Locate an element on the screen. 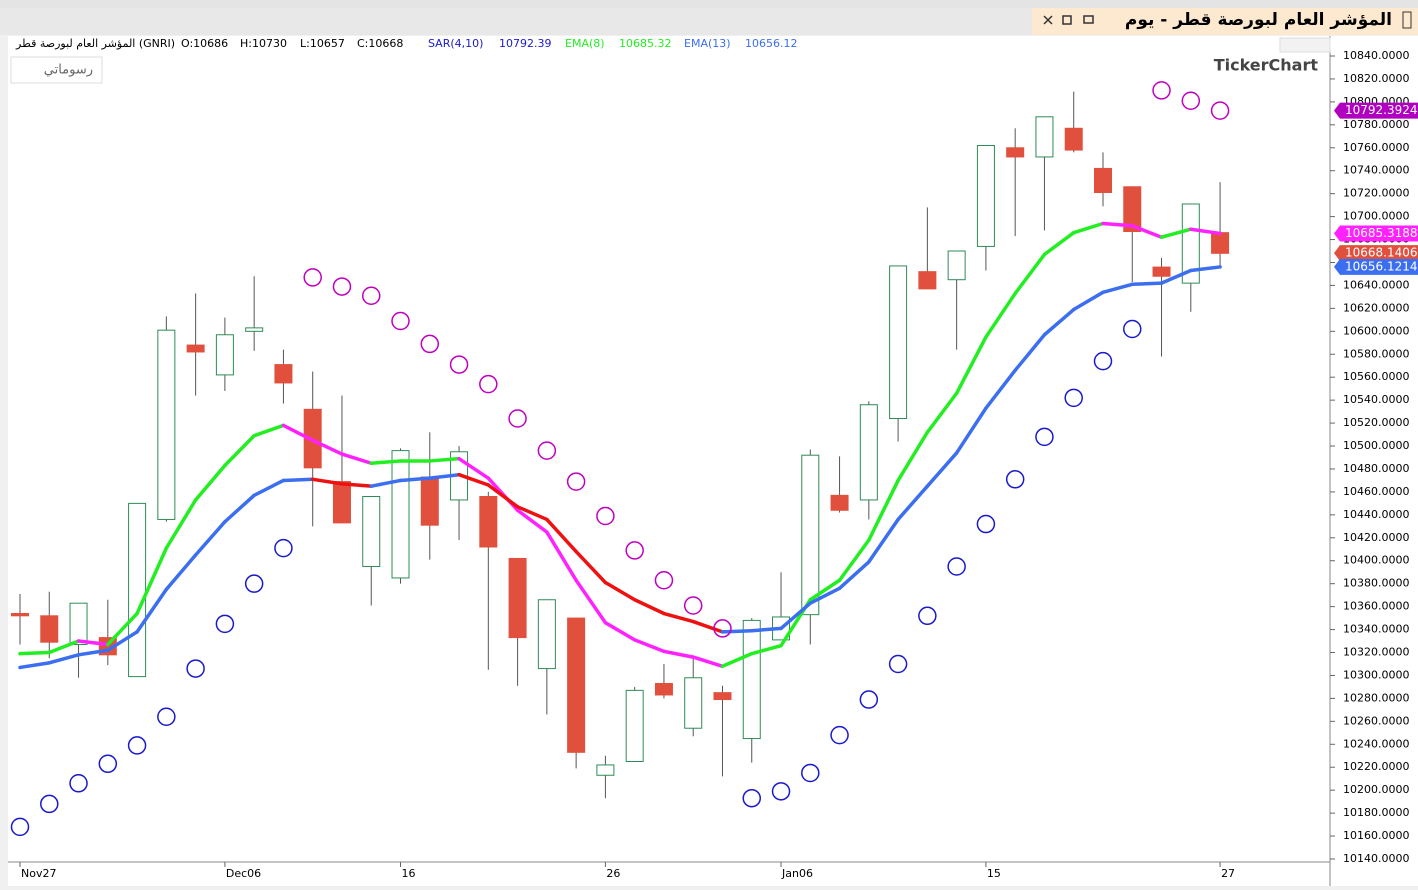 The height and width of the screenshot is (890, 1418). y-tick-label: 10140.0000 is located at coordinates (1376, 858).